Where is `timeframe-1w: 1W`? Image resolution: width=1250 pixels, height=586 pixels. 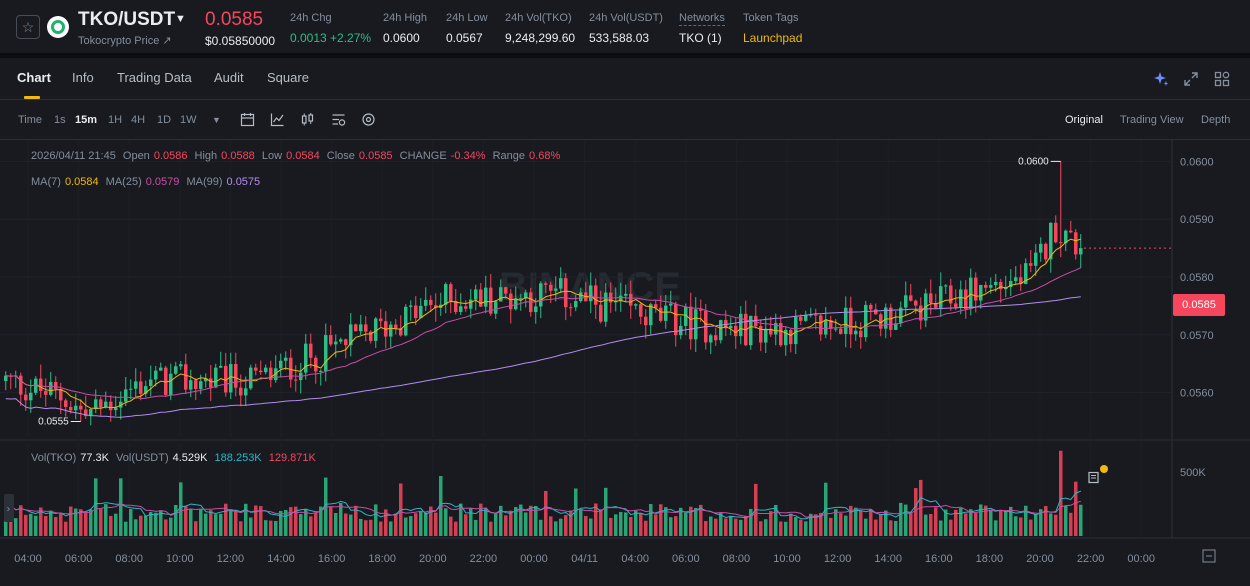 timeframe-1w: 1W is located at coordinates (188, 120).